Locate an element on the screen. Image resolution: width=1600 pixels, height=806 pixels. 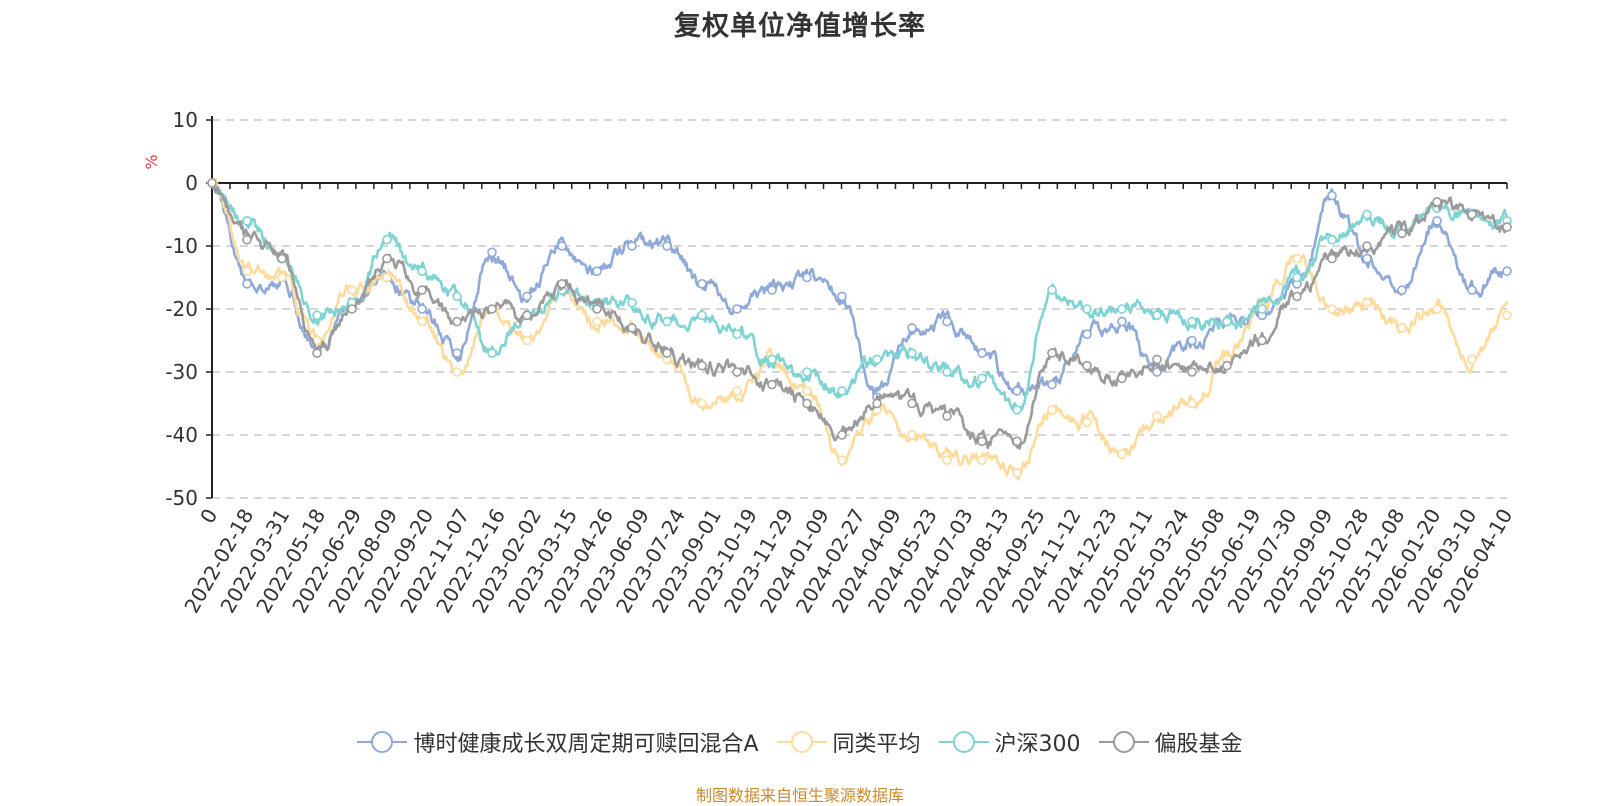
legend-marker-equity-fund is located at coordinates (1123, 742).